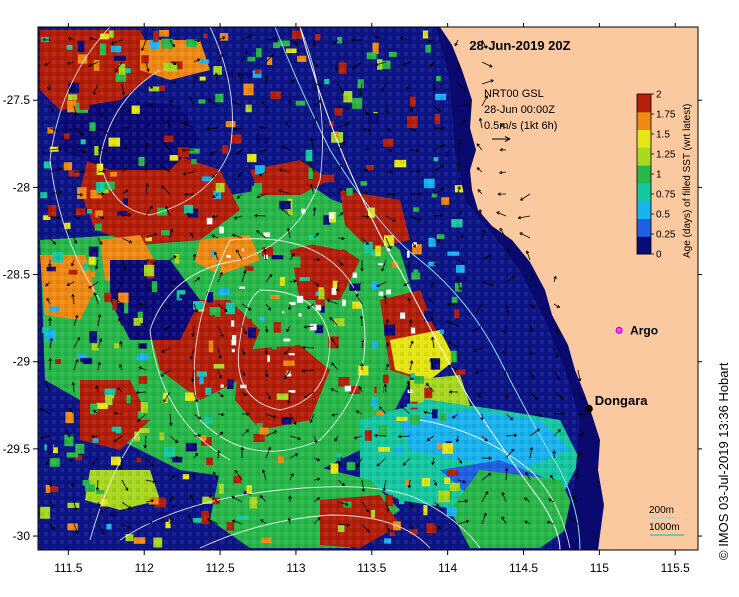 Image resolution: width=739 pixels, height=597 pixels. What do you see at coordinates (663, 135) in the screenshot?
I see `colorbar-tick-label: 1.5` at bounding box center [663, 135].